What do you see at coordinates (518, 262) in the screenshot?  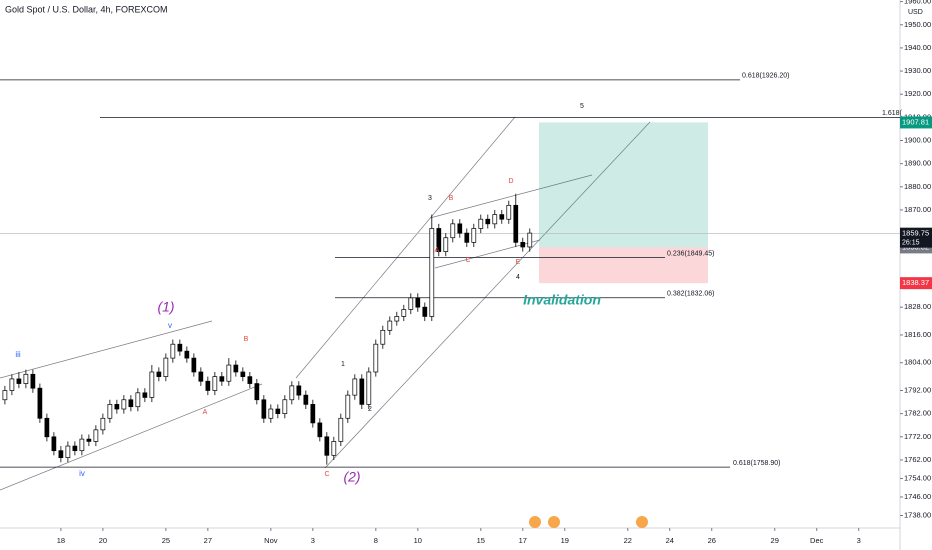 I see `annotation: E` at bounding box center [518, 262].